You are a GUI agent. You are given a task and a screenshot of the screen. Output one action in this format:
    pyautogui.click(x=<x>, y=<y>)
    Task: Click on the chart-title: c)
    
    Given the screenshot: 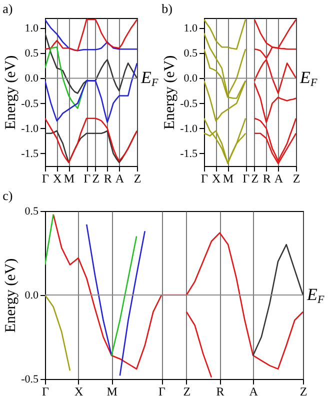 What is the action you would take?
    pyautogui.click(x=7, y=195)
    